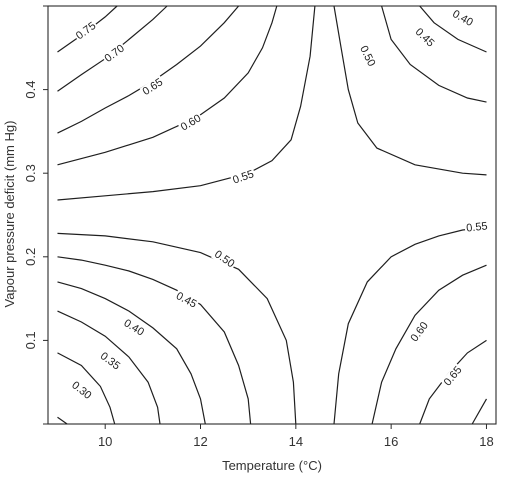  What do you see at coordinates (272, 465) in the screenshot?
I see `x-axis-label: Temperature (°C)` at bounding box center [272, 465].